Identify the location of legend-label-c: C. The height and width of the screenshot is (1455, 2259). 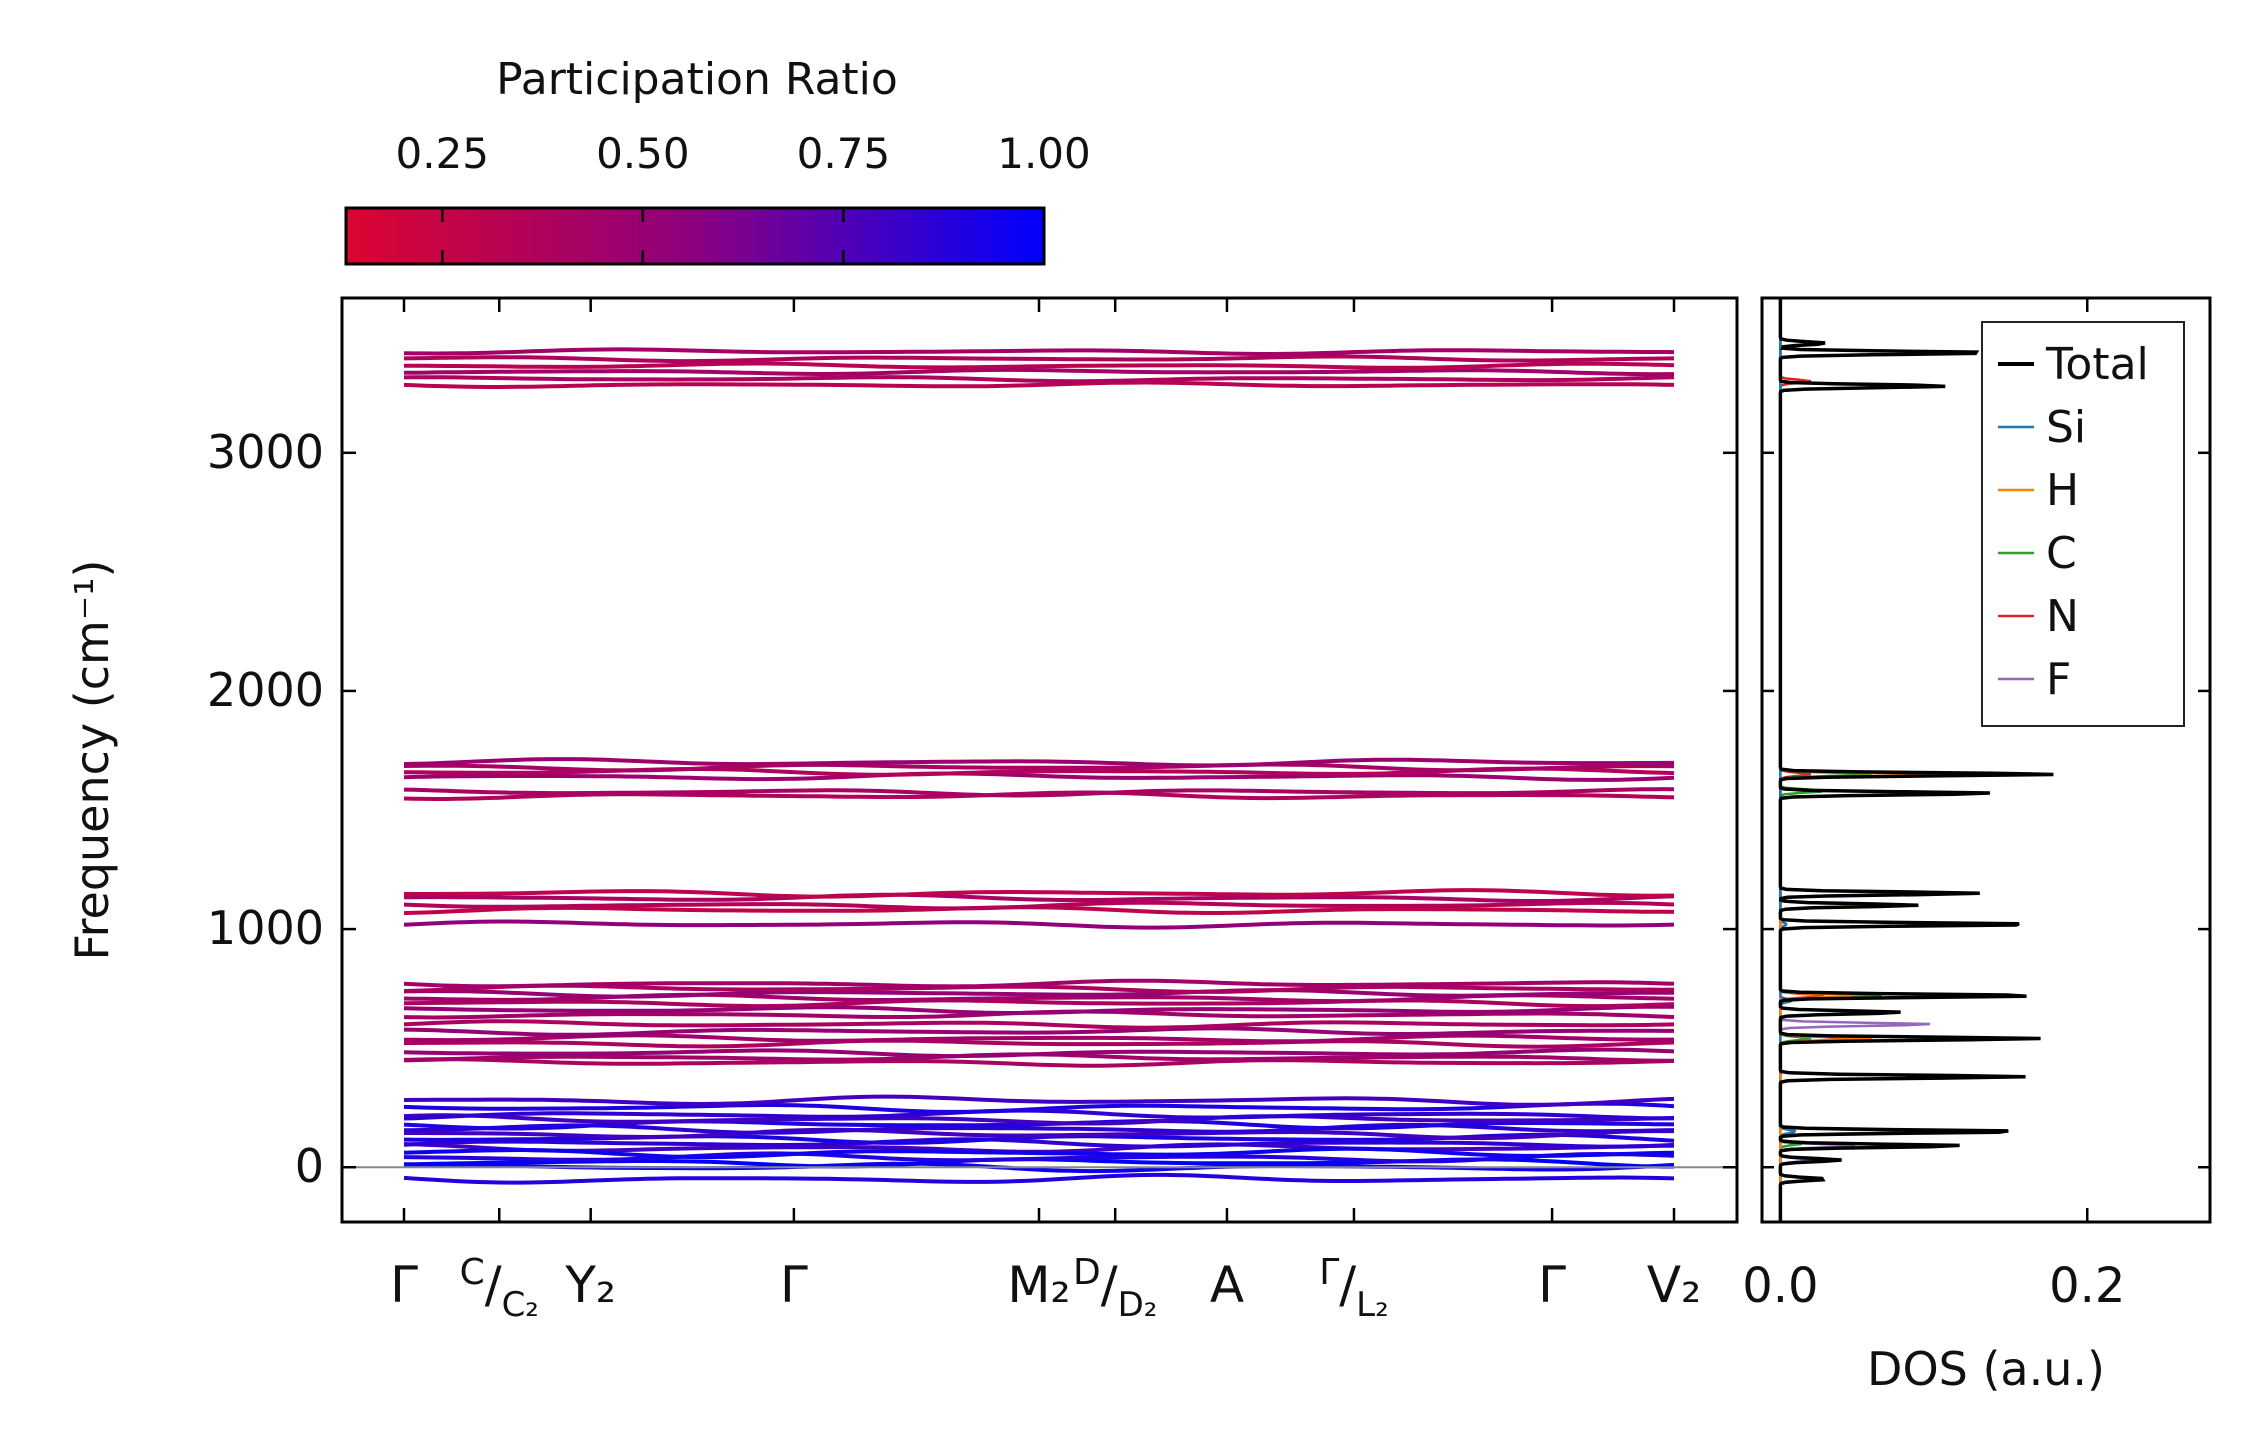
(2061, 553).